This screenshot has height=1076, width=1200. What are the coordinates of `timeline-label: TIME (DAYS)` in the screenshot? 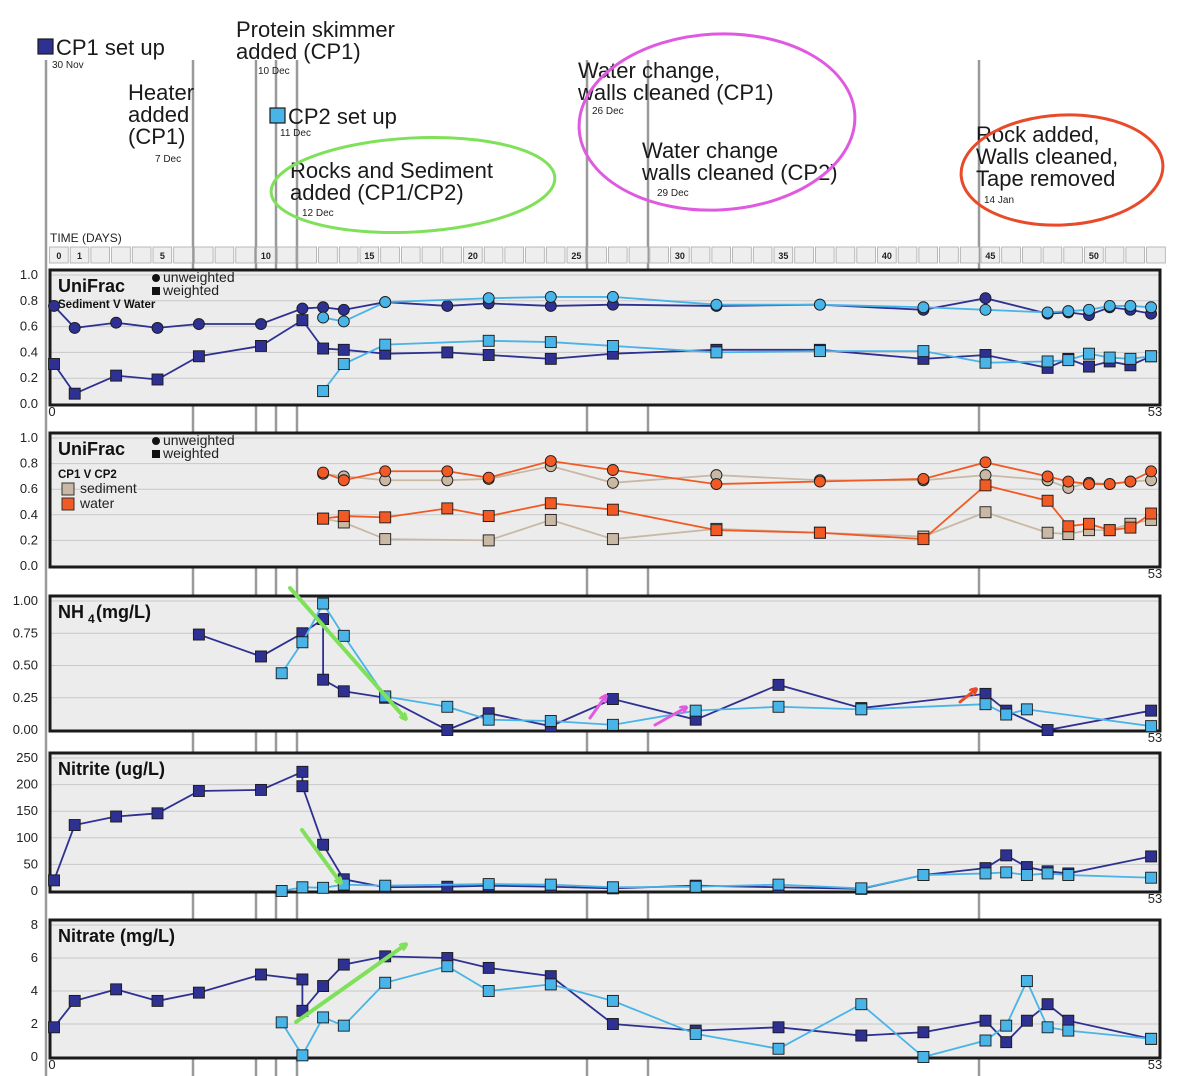 It's located at (86, 238).